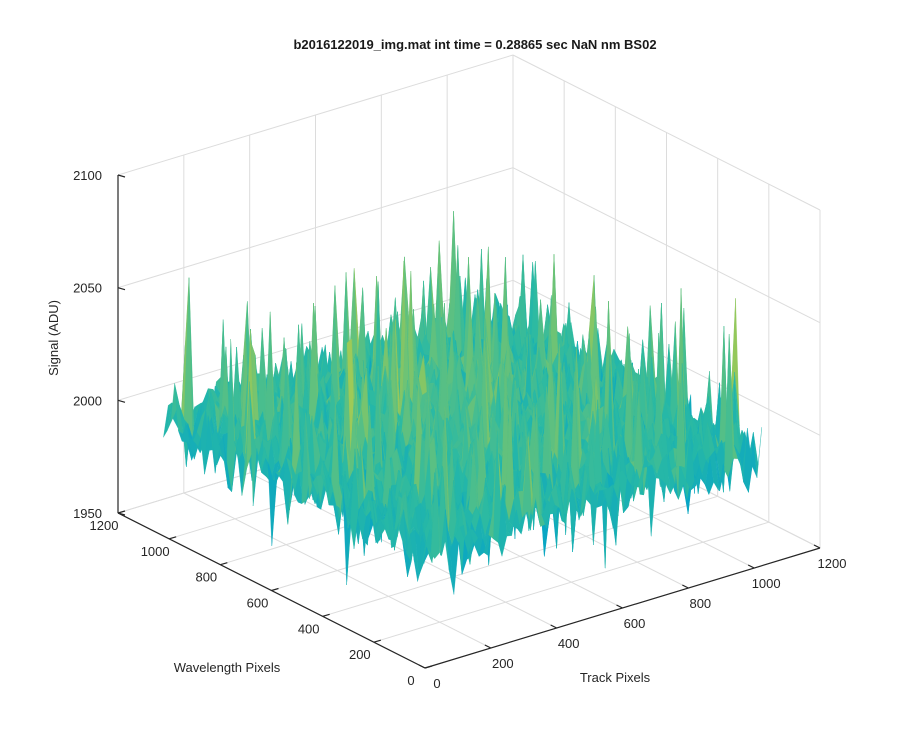  Describe the element at coordinates (766, 583) in the screenshot. I see `x-tick-label: 1000` at that location.